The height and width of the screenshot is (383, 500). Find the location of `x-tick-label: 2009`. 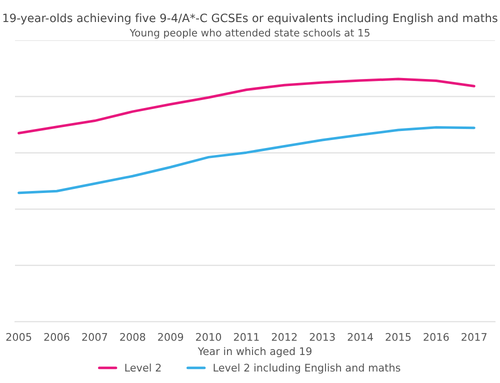

x-tick-label: 2009 is located at coordinates (171, 337).